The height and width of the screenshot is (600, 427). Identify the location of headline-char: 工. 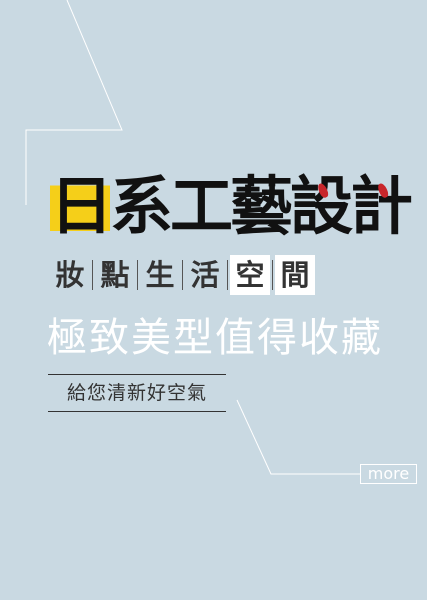
(201, 206).